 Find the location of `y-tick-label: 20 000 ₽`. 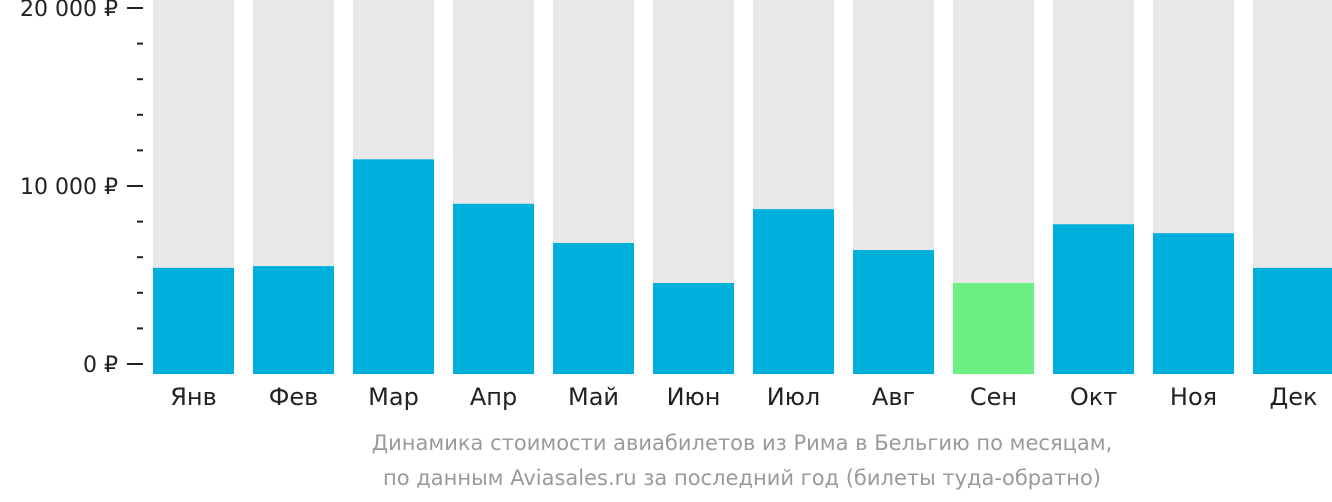

y-tick-label: 20 000 ₽ is located at coordinates (69, 11).